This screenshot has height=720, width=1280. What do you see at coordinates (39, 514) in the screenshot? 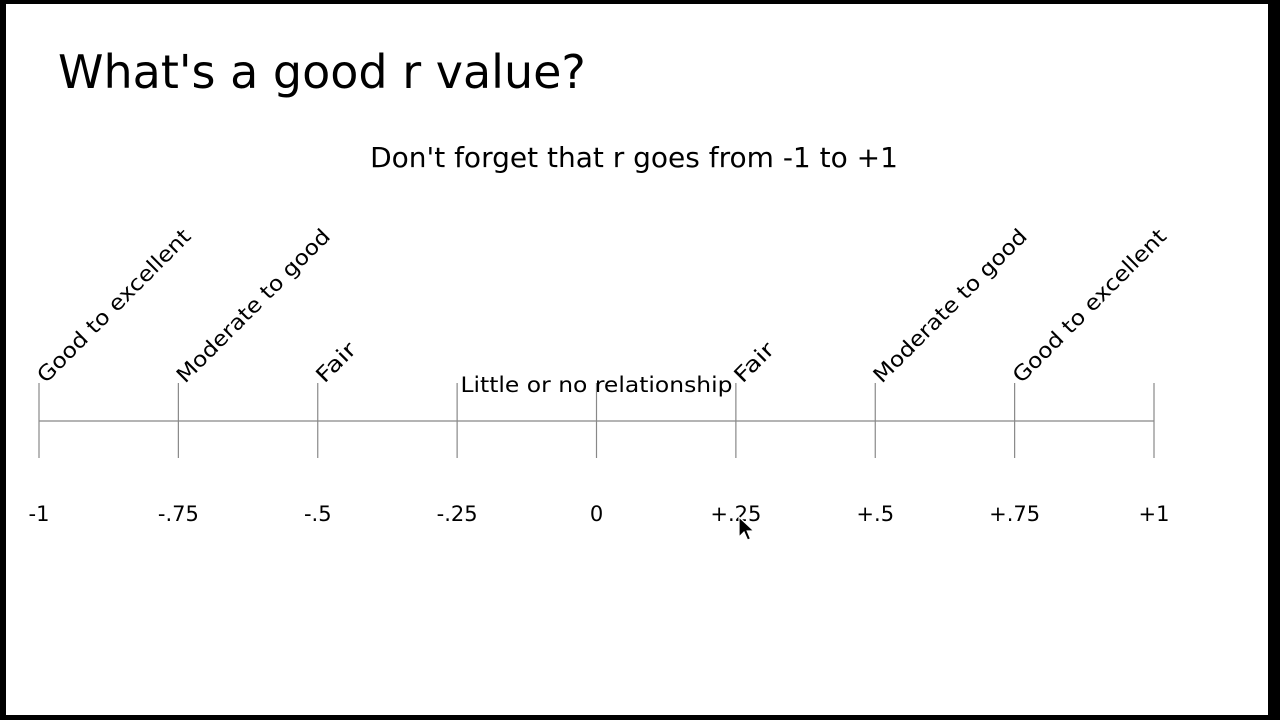
I see `scale-tick-label: -1` at bounding box center [39, 514].